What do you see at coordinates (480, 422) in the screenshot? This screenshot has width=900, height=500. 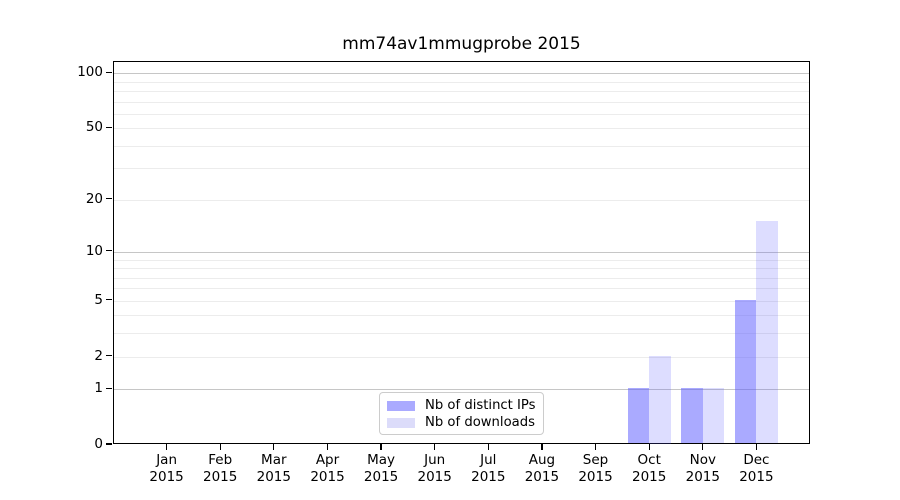 I see `legend-label-downloads: Nb of downloads` at bounding box center [480, 422].